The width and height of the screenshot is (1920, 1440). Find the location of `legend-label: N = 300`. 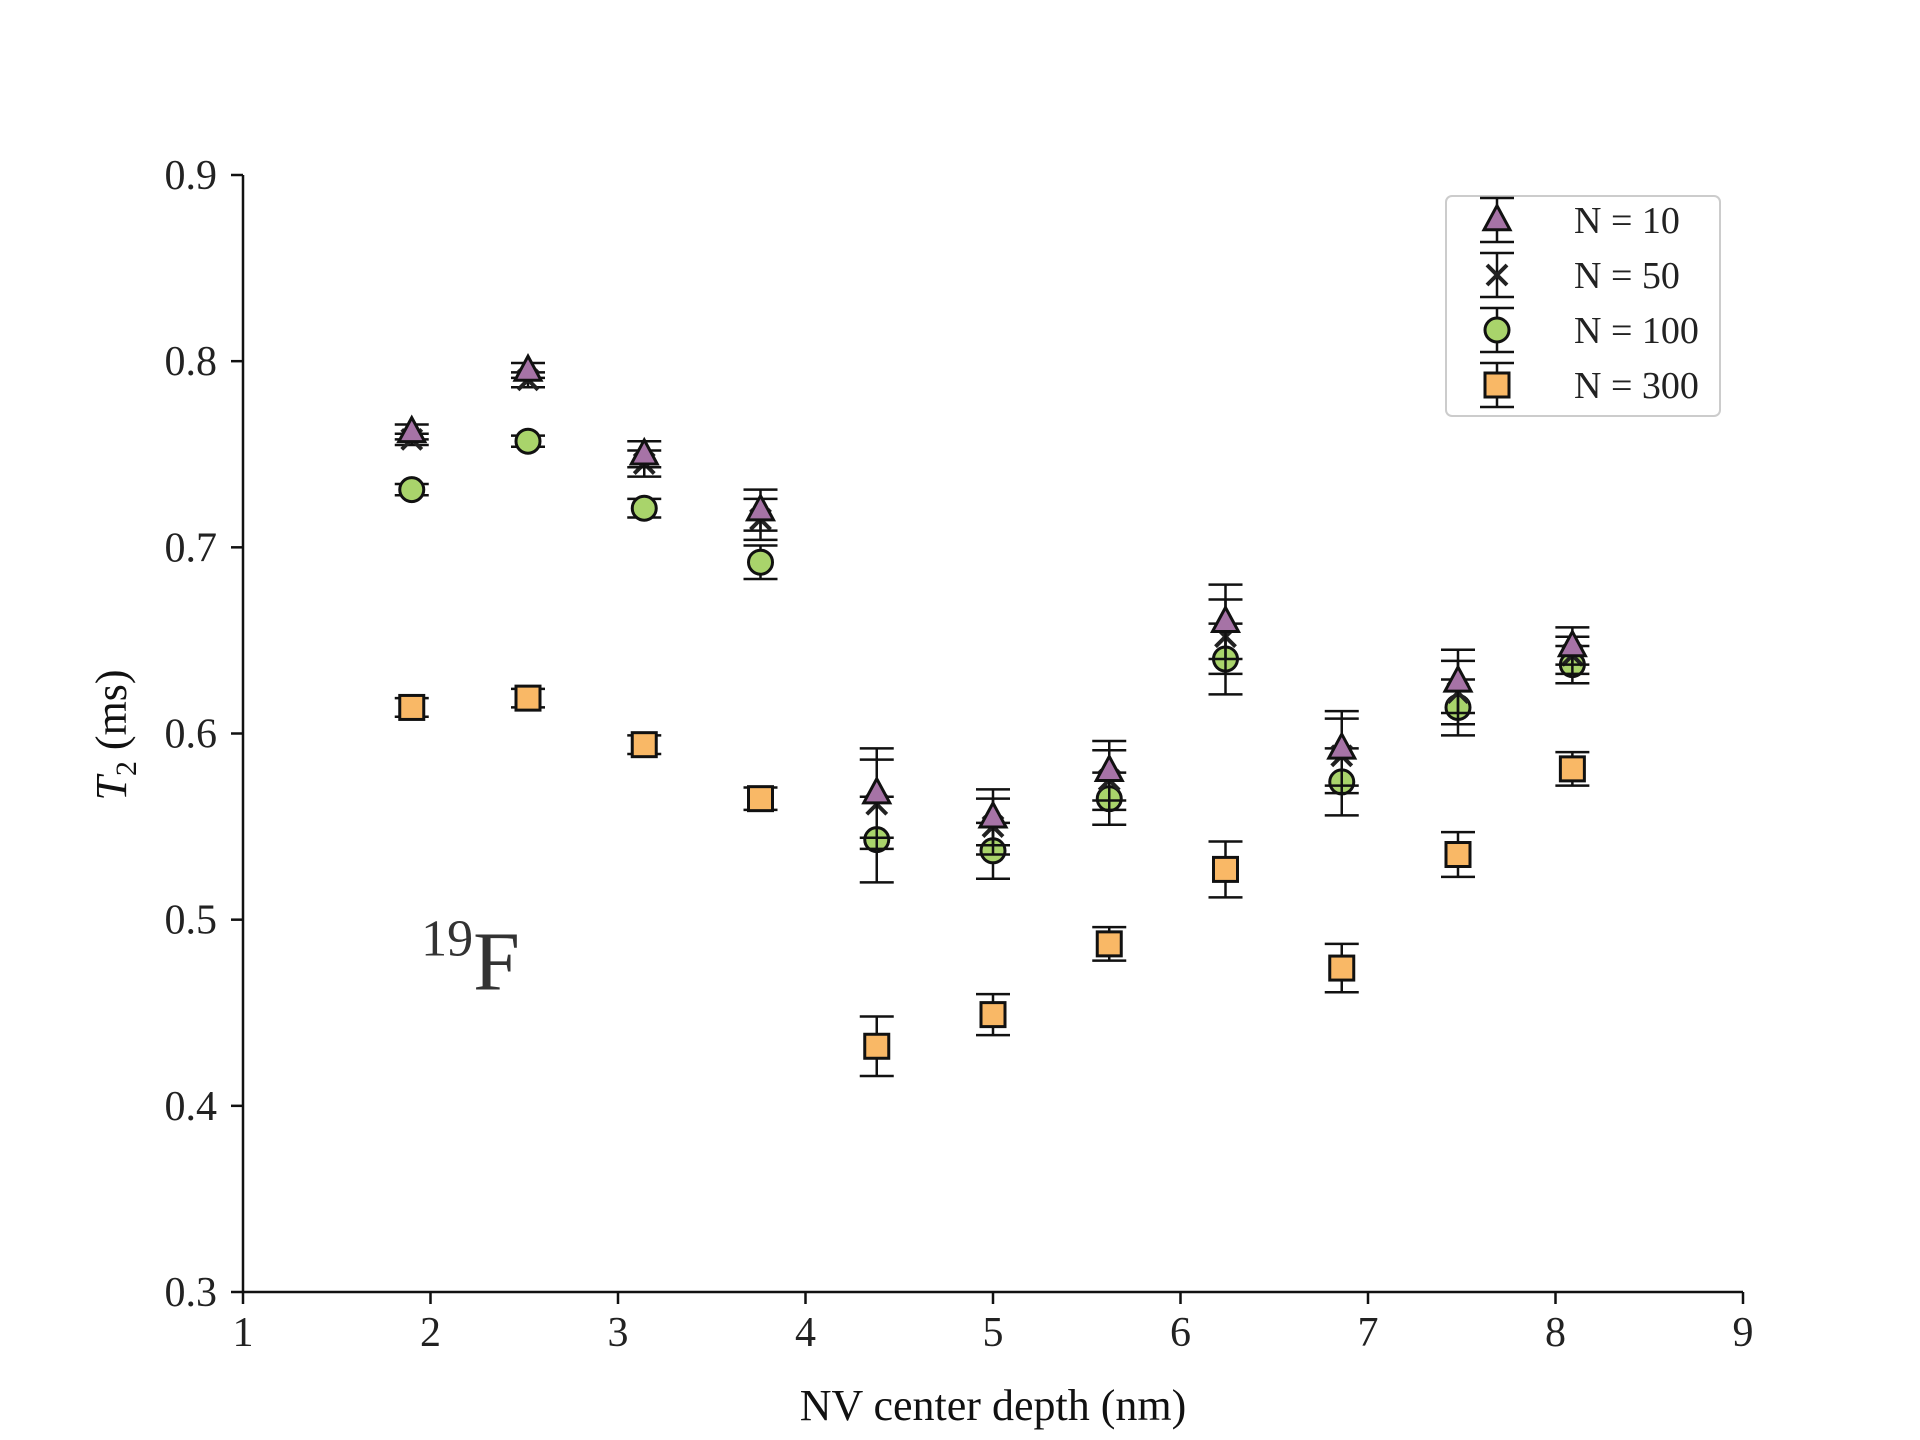

legend-label: N = 300 is located at coordinates (1636, 386).